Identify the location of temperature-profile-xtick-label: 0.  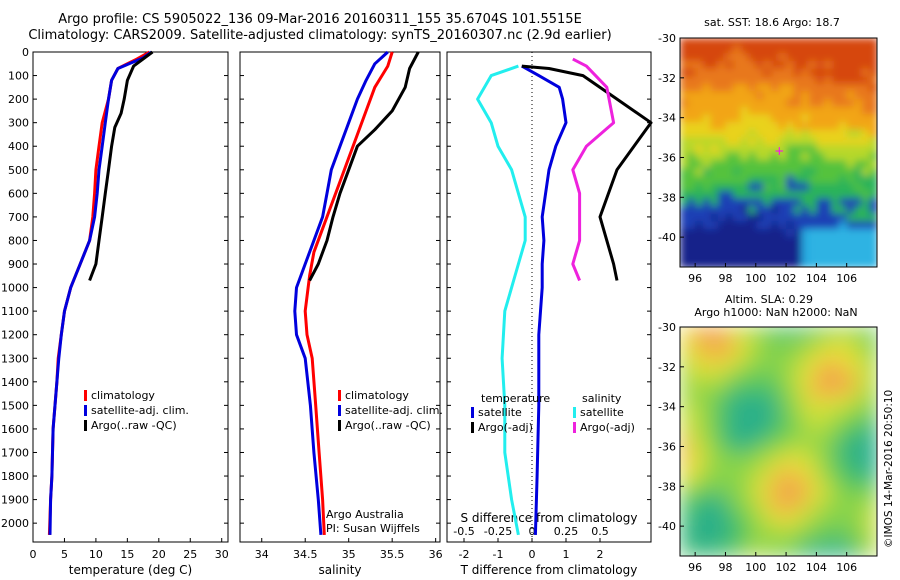
(33, 554).